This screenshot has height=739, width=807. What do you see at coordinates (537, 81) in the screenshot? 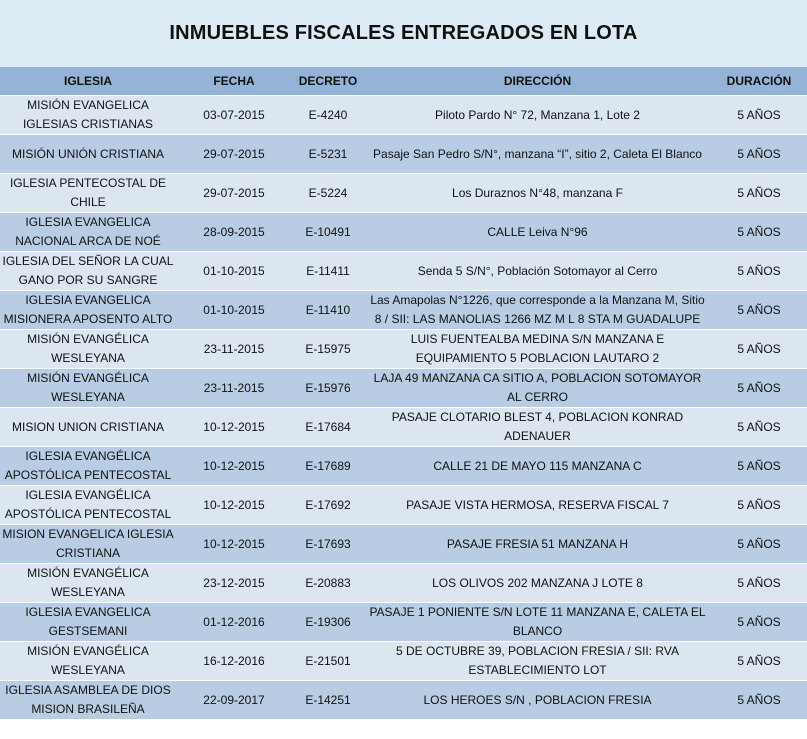
I see `column-header-direccion: DIRECCIÓN` at bounding box center [537, 81].